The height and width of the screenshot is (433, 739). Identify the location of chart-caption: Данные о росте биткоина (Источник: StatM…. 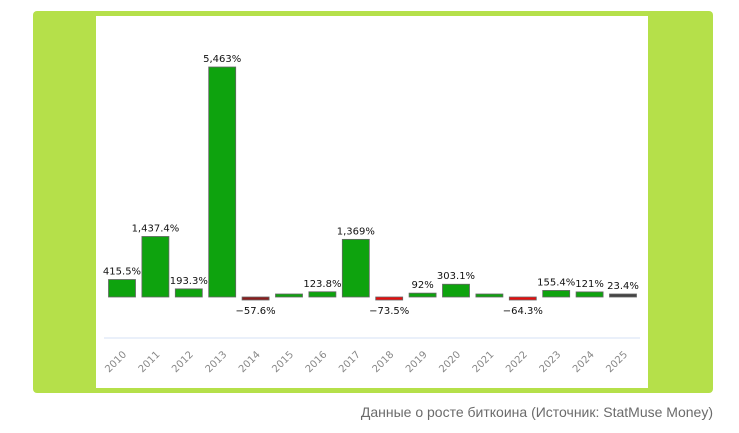
(536, 412).